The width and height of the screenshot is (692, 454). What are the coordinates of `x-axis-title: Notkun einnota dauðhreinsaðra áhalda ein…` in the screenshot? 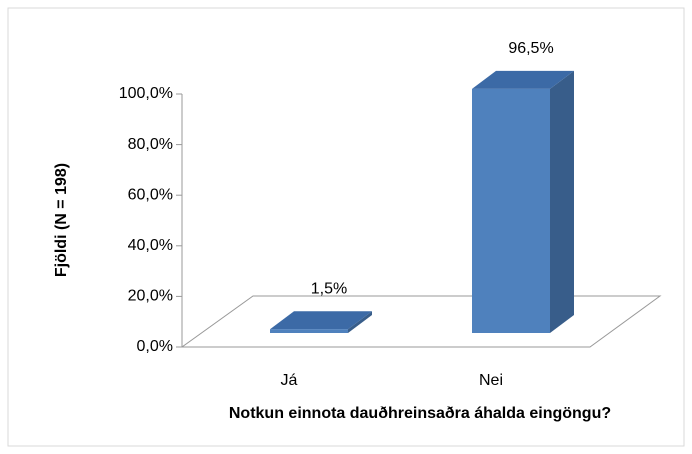 It's located at (420, 413).